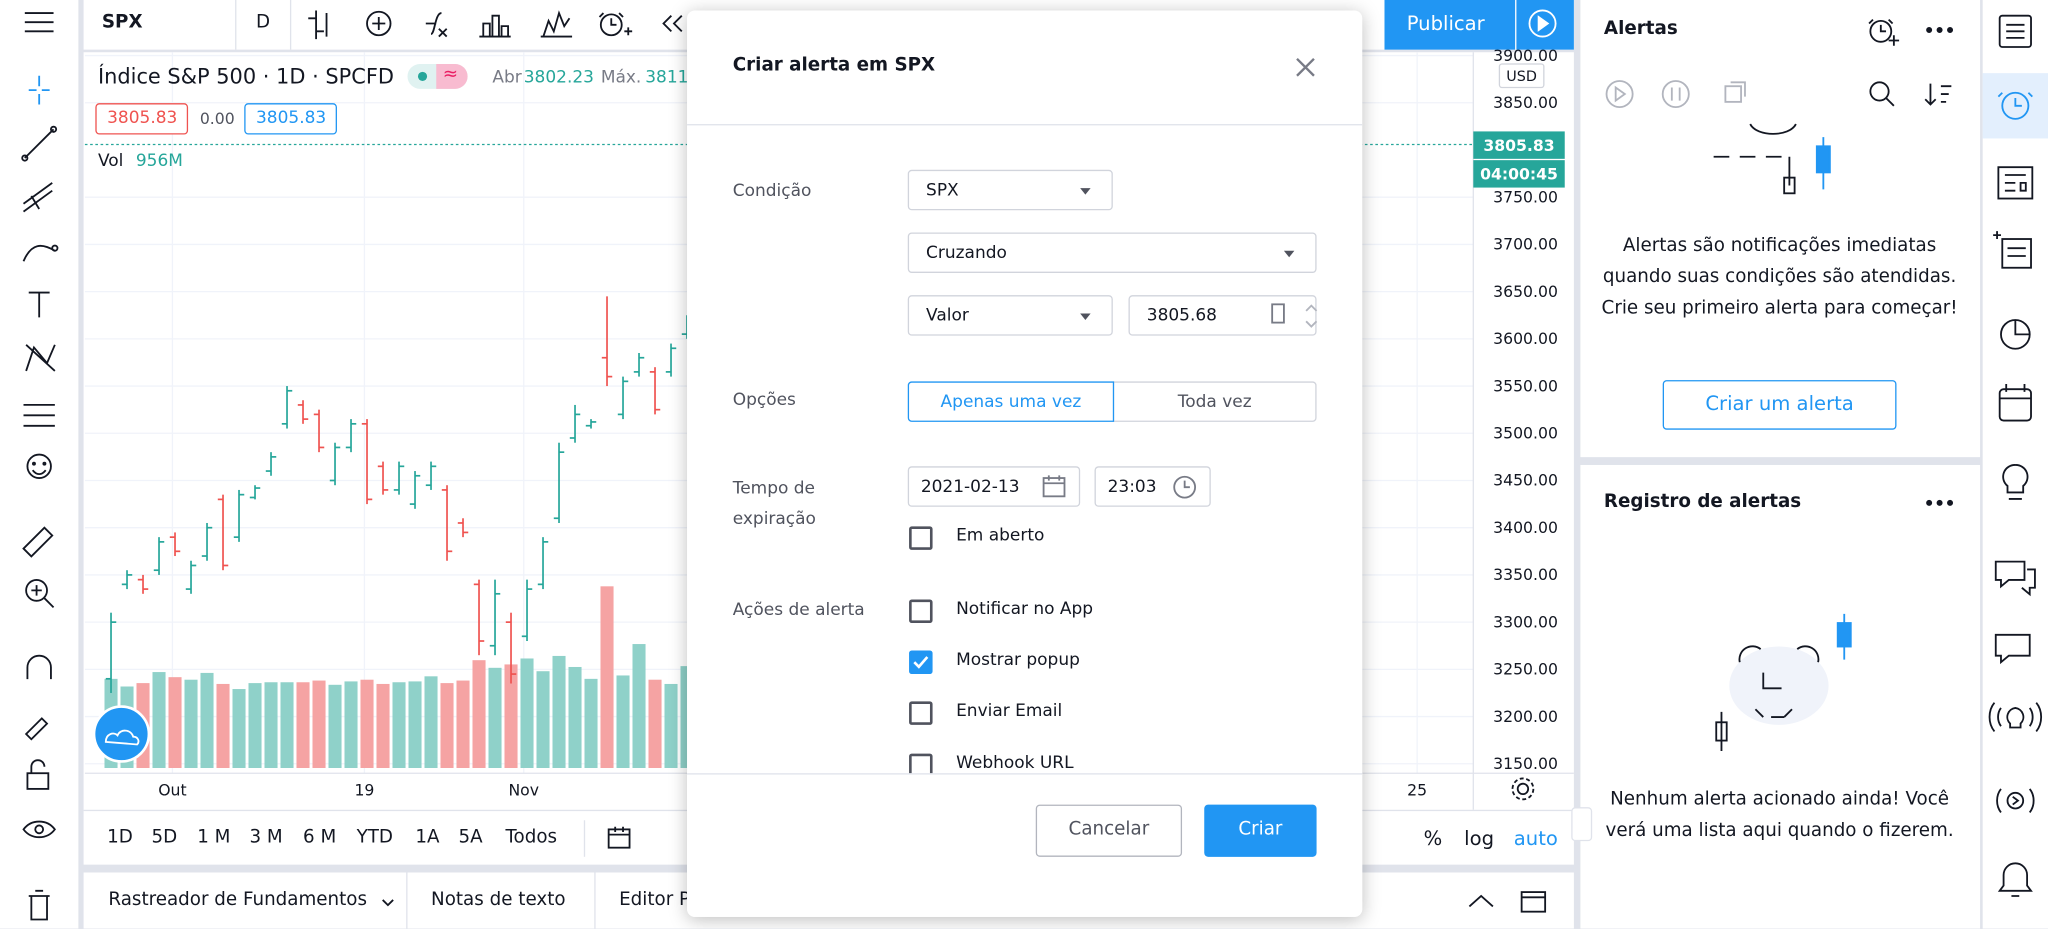 Image resolution: width=2048 pixels, height=929 pixels. What do you see at coordinates (498, 900) in the screenshot?
I see `tab: Notas de texto` at bounding box center [498, 900].